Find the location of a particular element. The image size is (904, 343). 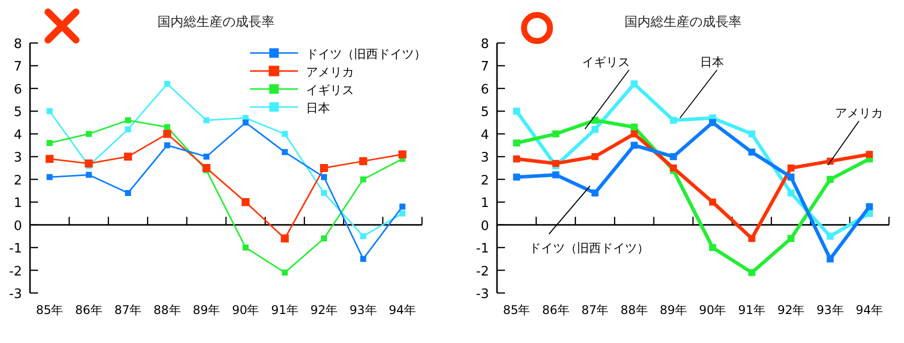

text: イギリス is located at coordinates (606, 62).